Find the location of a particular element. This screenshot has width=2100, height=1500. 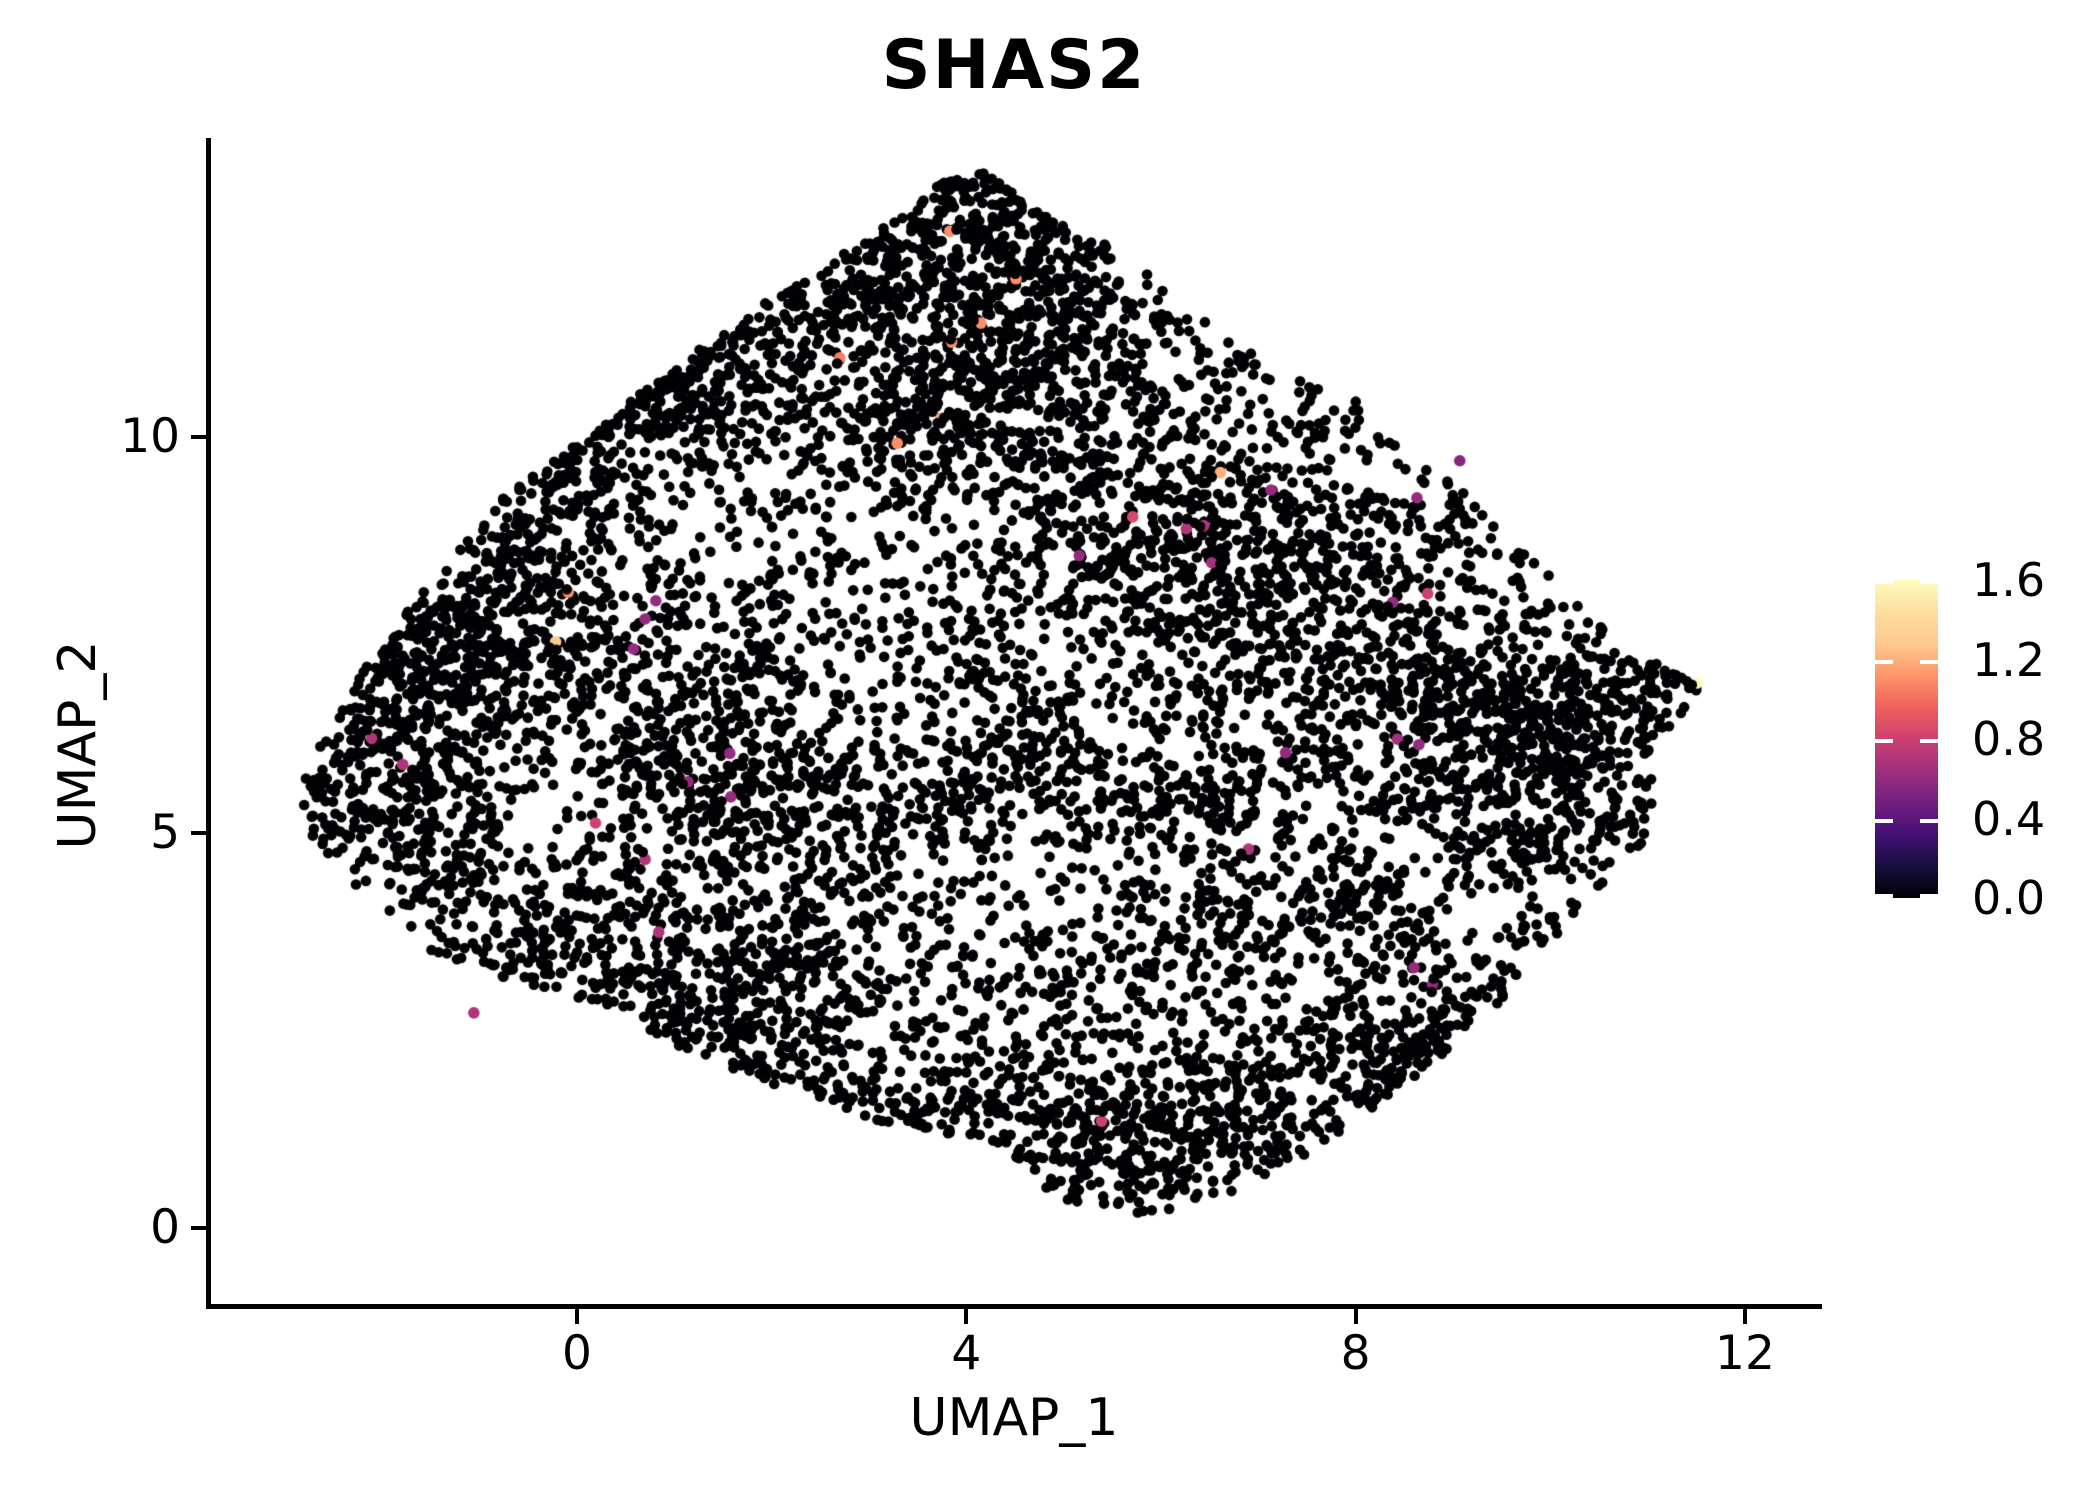

y-tick-label: 10 is located at coordinates (150, 436).